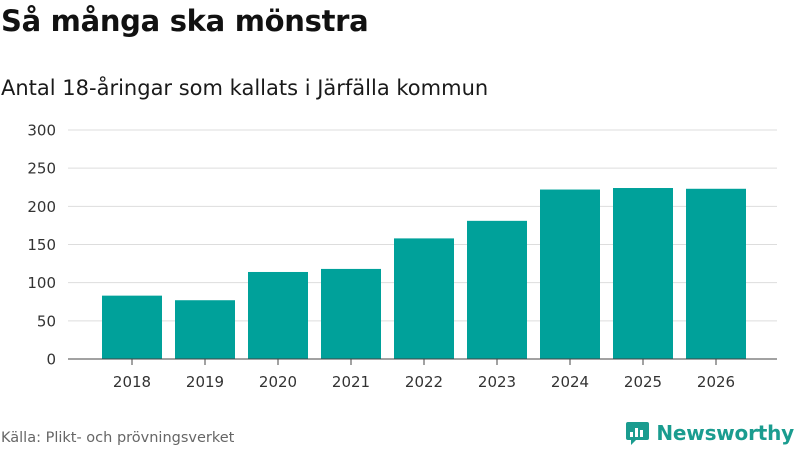  What do you see at coordinates (132, 327) in the screenshot?
I see `bar-2018` at bounding box center [132, 327].